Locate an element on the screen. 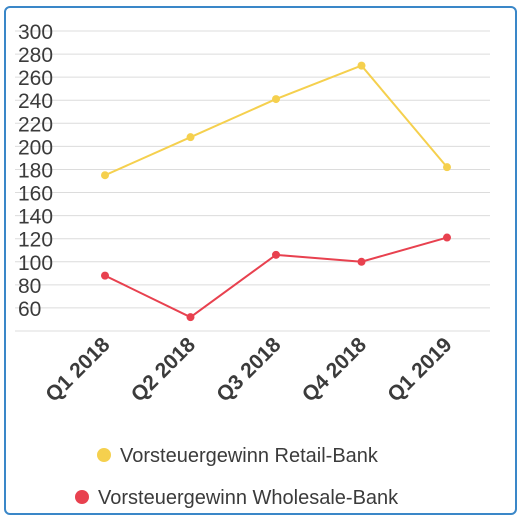  x-tick-label-1: Q1 2018 is located at coordinates (77, 369).